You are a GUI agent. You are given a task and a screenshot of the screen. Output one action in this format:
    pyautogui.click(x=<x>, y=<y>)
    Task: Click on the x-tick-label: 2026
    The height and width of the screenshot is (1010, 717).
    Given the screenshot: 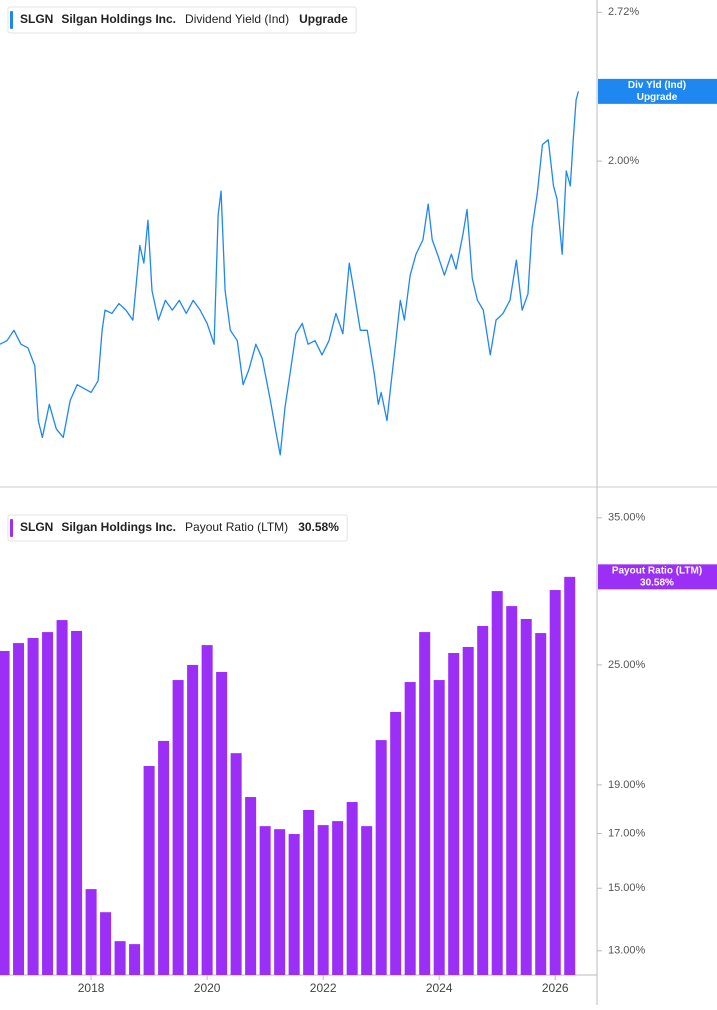 What is the action you would take?
    pyautogui.click(x=555, y=988)
    